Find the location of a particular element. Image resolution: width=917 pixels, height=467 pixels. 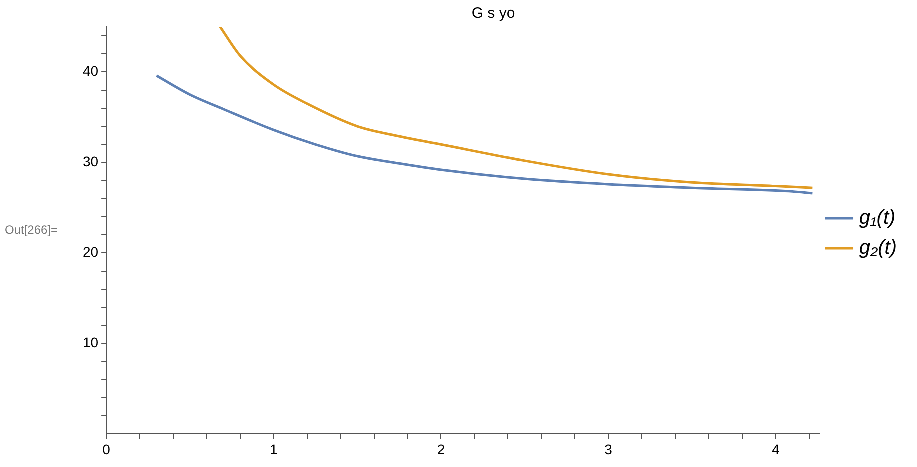

y-tick-label: 30 is located at coordinates (90, 162).